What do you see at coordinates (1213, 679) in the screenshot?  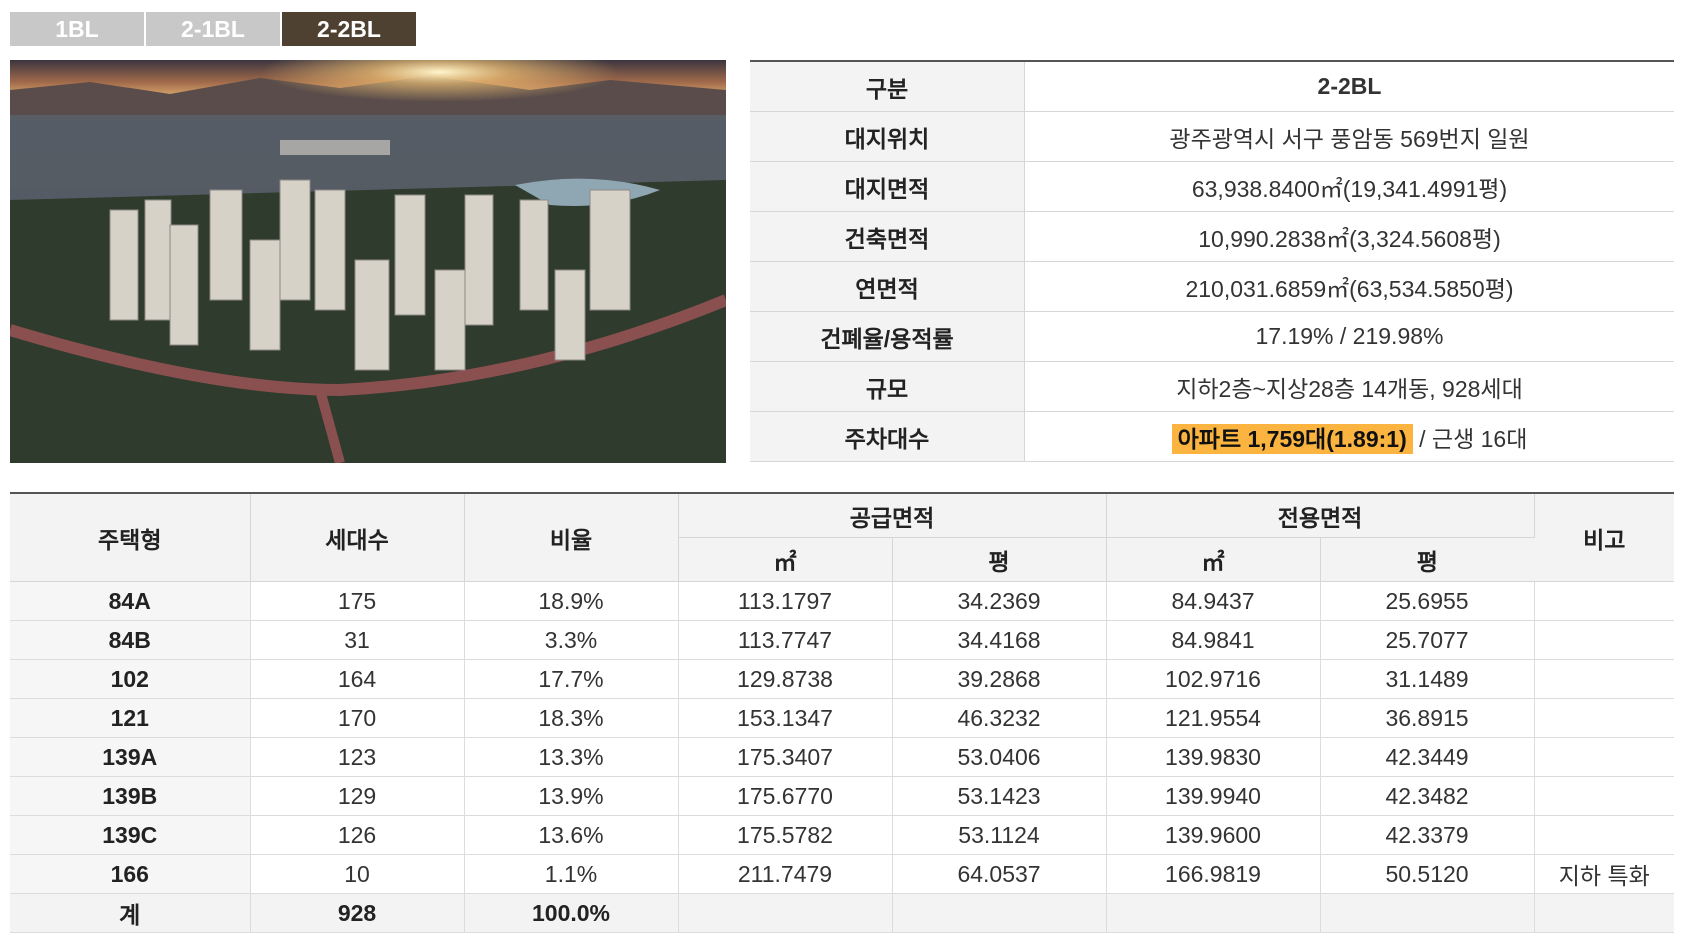 I see `cell-exclusive-sqm: 102.9716` at bounding box center [1213, 679].